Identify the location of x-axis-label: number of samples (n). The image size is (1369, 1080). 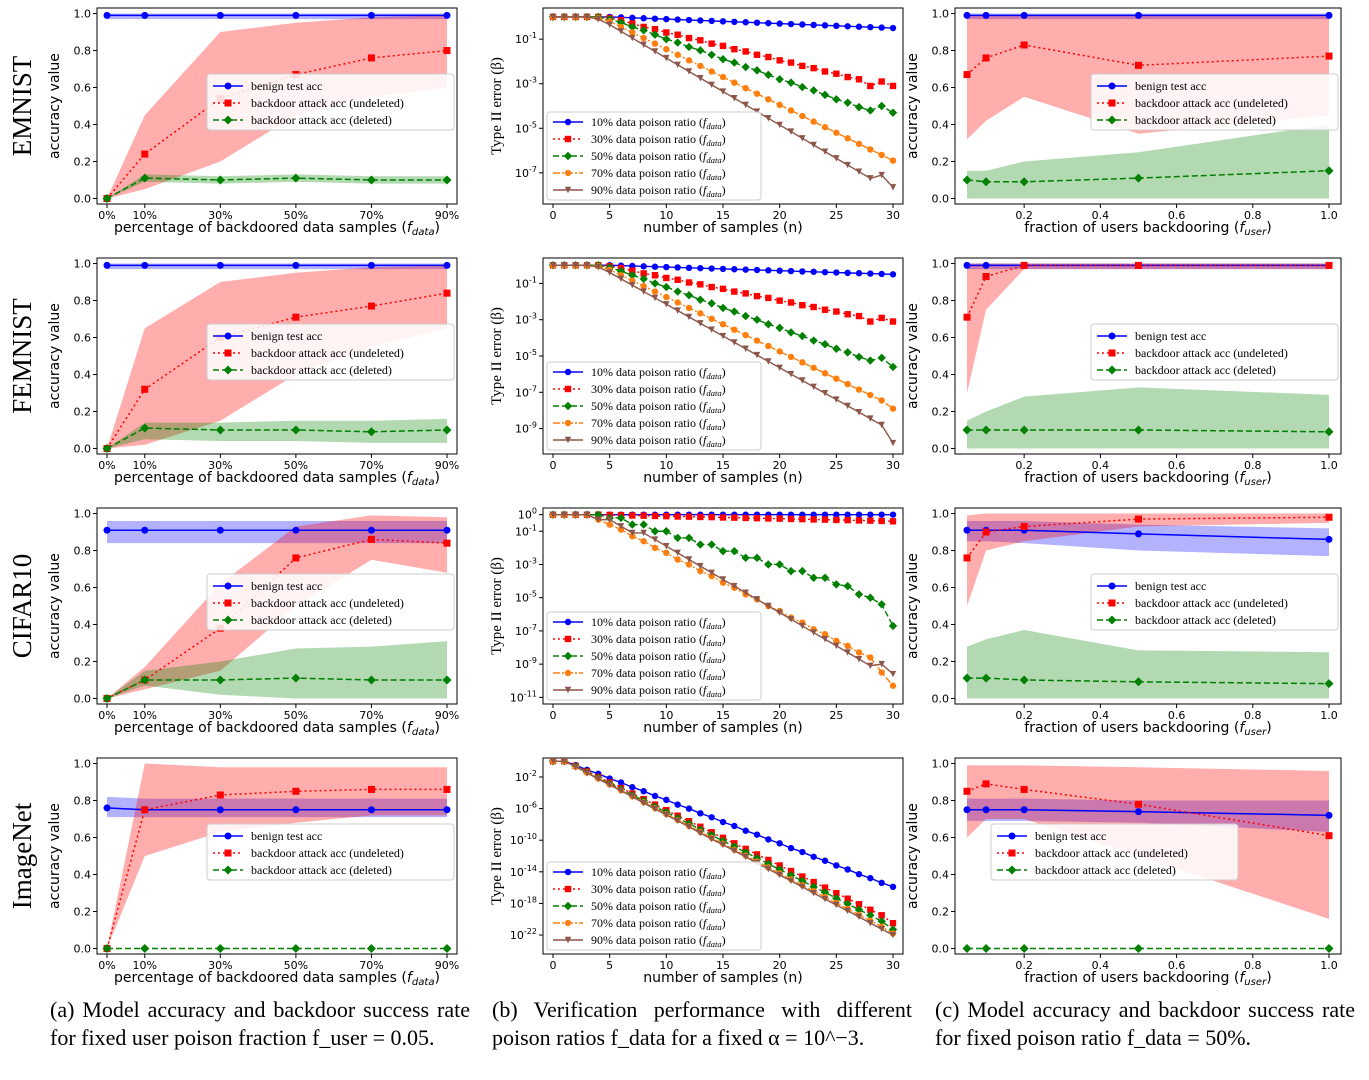
(722, 478).